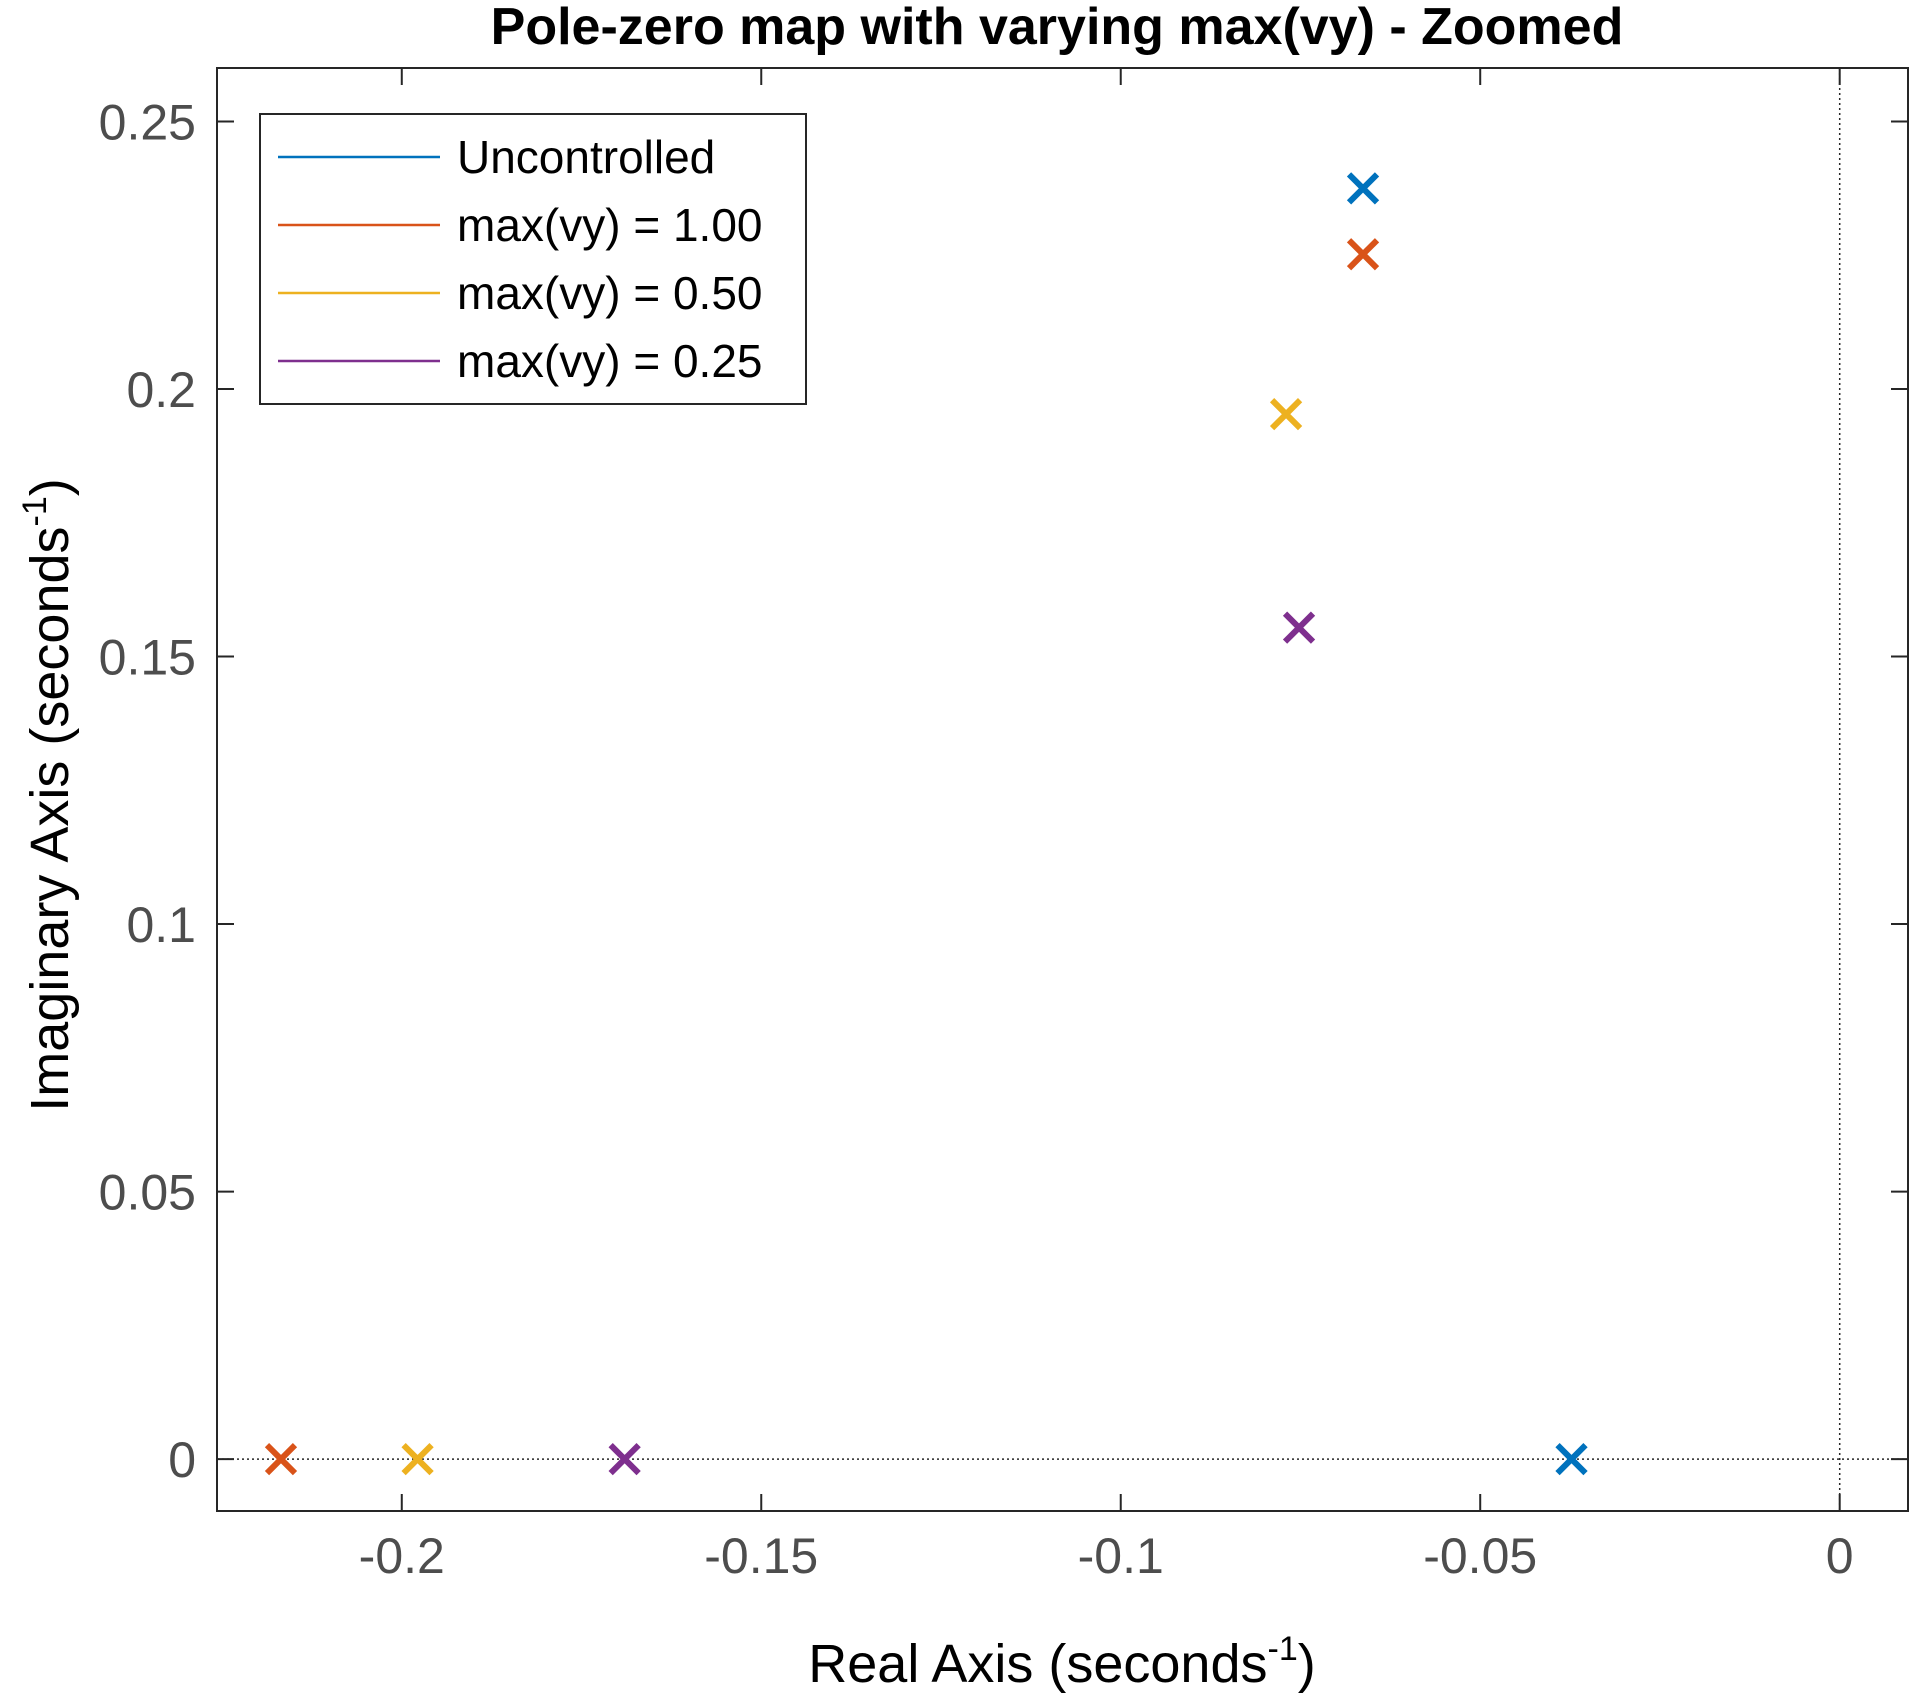 Image resolution: width=1913 pixels, height=1697 pixels. What do you see at coordinates (761, 1556) in the screenshot?
I see `x-tick-label: -0.15` at bounding box center [761, 1556].